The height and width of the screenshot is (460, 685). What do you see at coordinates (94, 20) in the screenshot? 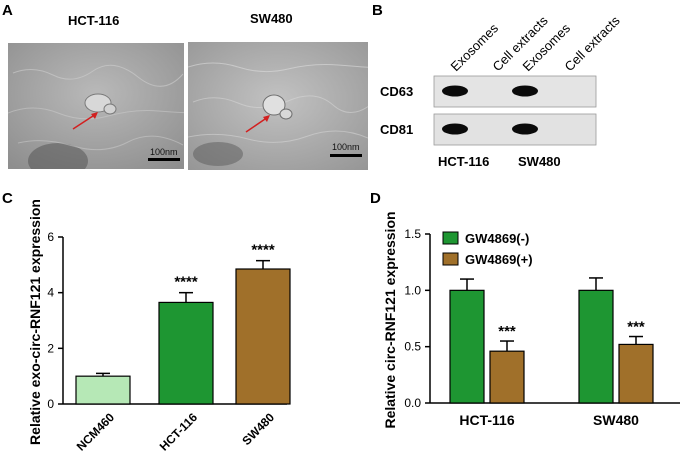
I see `tem-title-hct116: HCT-116` at bounding box center [94, 20].